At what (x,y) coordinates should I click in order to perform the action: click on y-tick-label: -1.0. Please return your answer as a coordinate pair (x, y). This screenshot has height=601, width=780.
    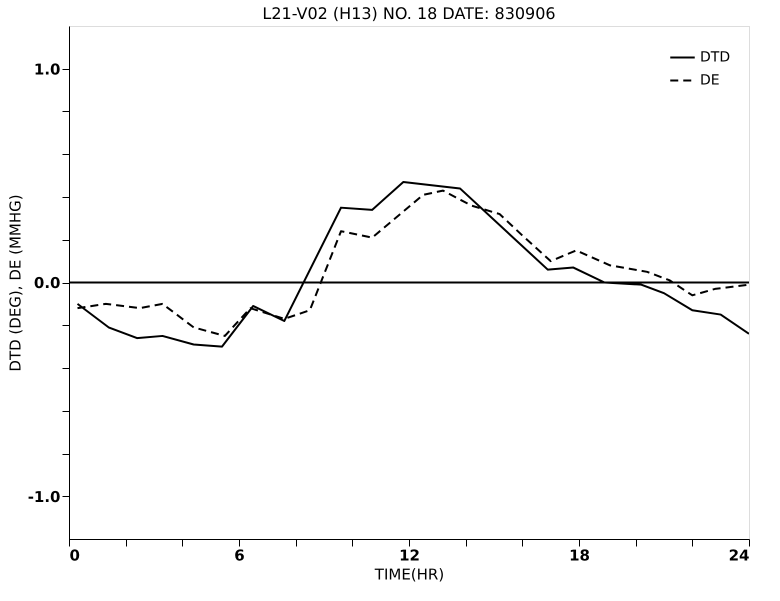
    Looking at the image, I should click on (44, 497).